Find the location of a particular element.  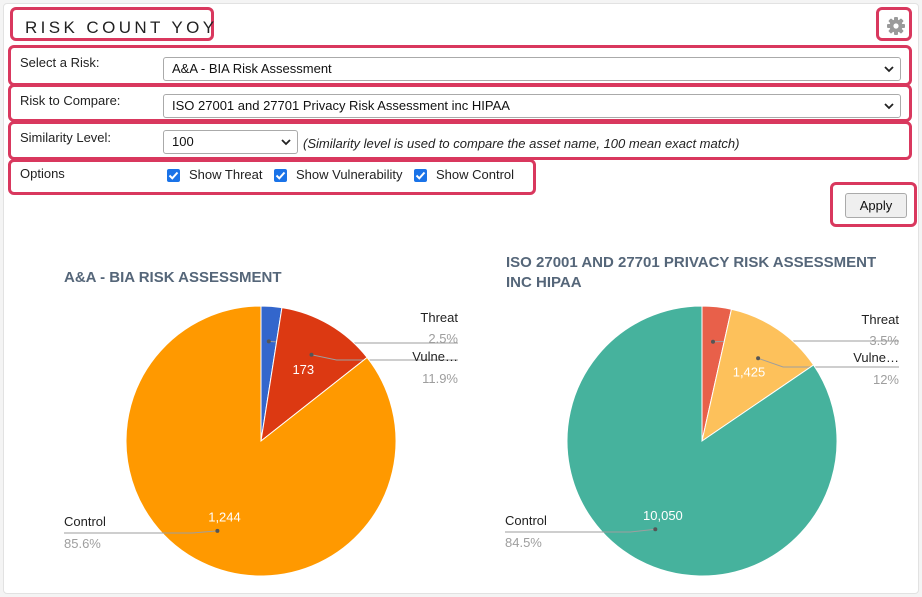

chart-1-legend-pct: 11.9% is located at coordinates (440, 378).